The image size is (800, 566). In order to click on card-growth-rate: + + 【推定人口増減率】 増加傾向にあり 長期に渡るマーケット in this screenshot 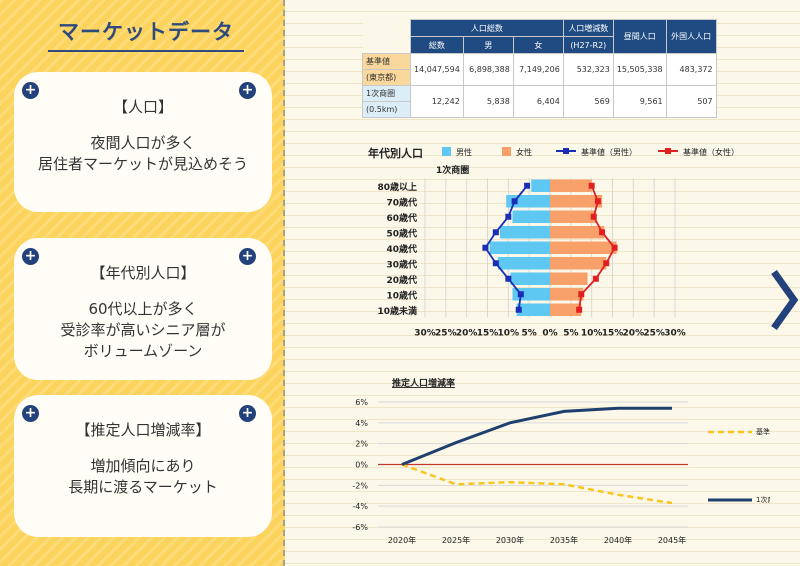, I will do `click(143, 466)`.